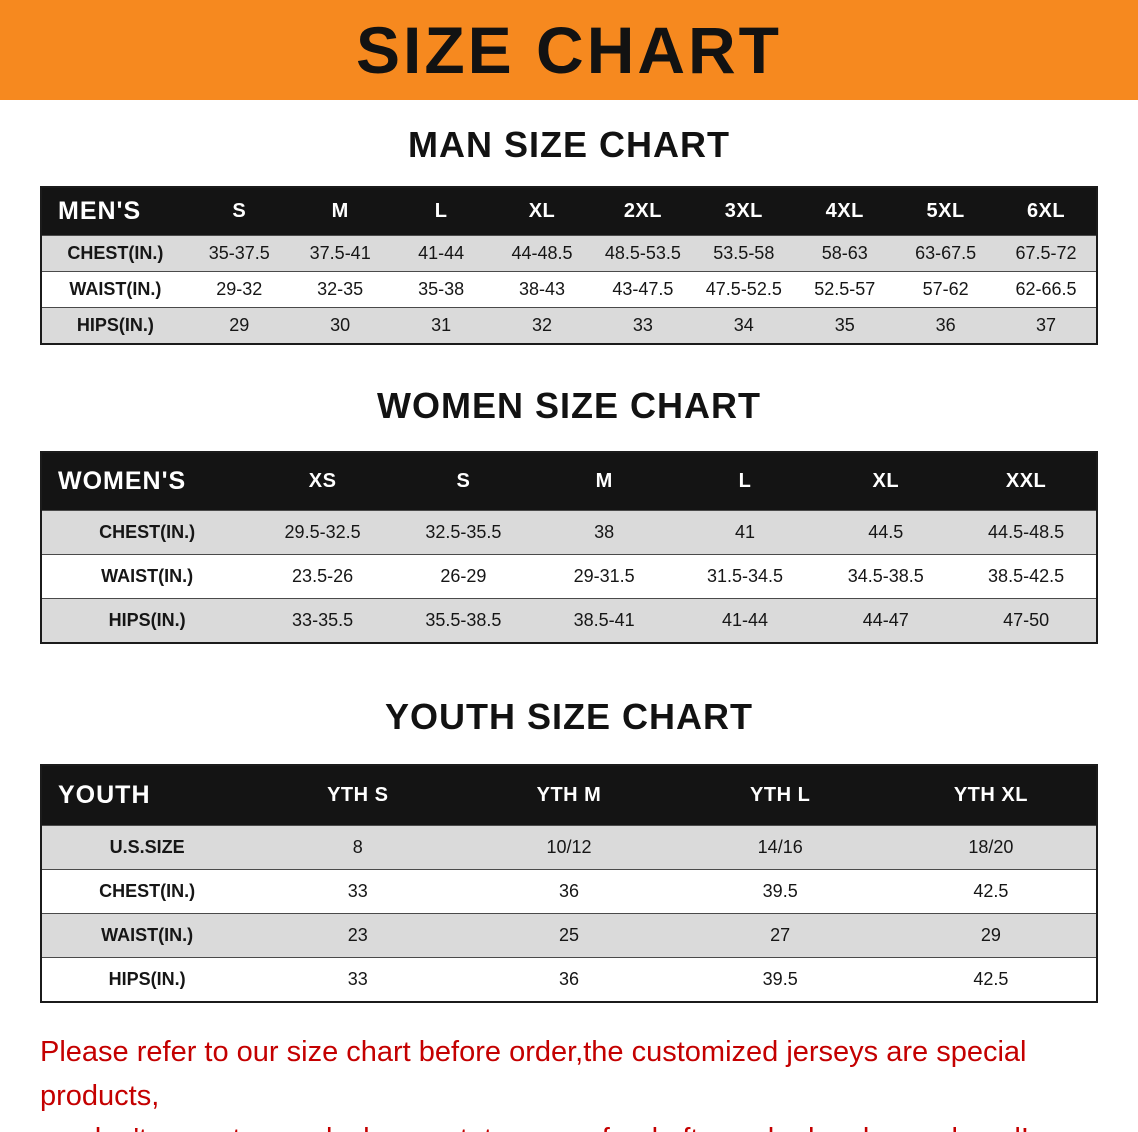 Image resolution: width=1138 pixels, height=1132 pixels. Describe the element at coordinates (780, 847) in the screenshot. I see `size-value: 14/16` at that location.